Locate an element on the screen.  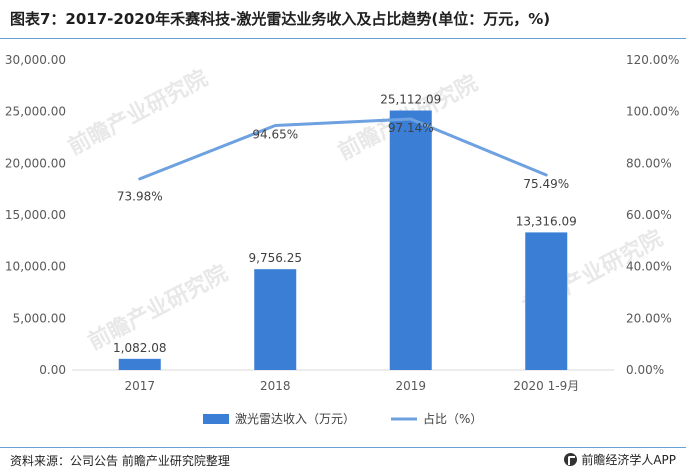
y-right-tick-label: 20.00% is located at coordinates (649, 318).